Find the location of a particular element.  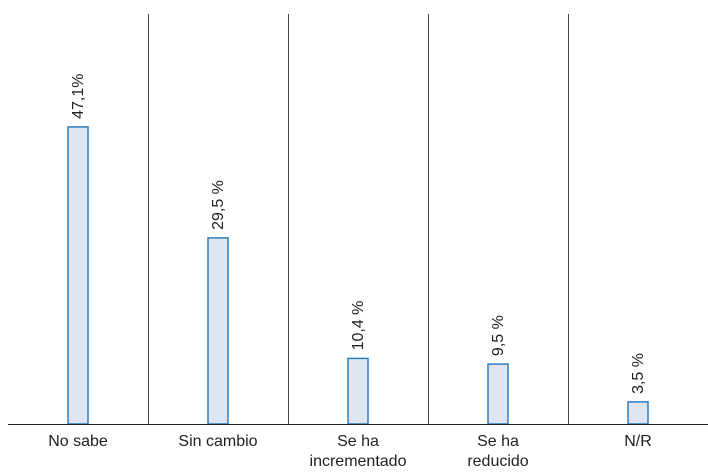

x-tick-label: Se ha incrementado is located at coordinates (358, 451).